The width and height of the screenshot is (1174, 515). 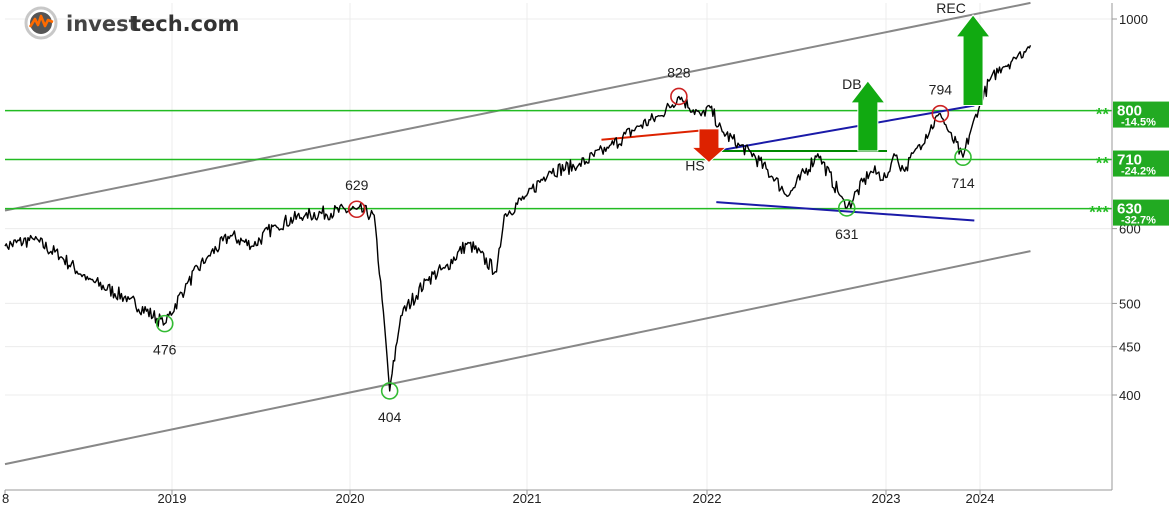 What do you see at coordinates (1129, 160) in the screenshot?
I see `level-label-value: 710` at bounding box center [1129, 160].